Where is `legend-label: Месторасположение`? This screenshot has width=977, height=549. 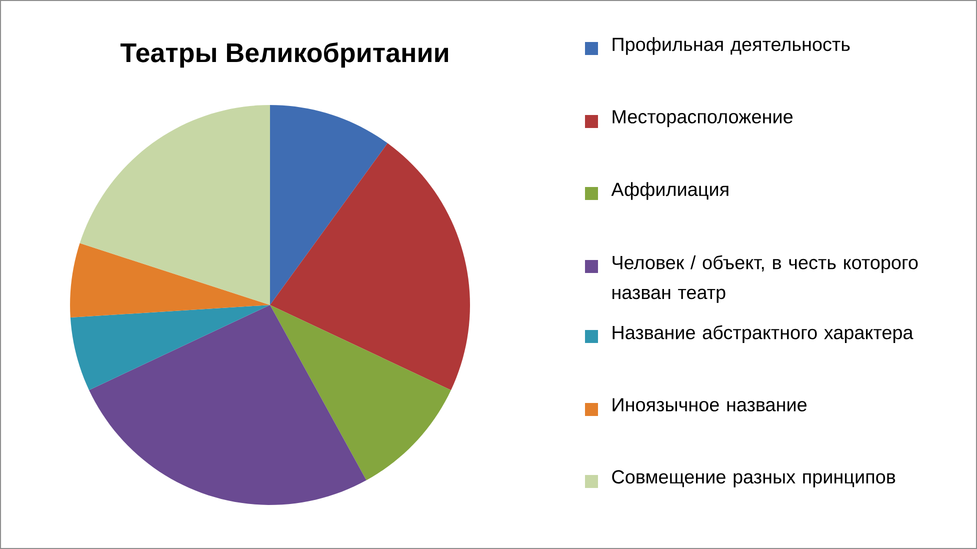 legend-label: Месторасположение is located at coordinates (702, 119).